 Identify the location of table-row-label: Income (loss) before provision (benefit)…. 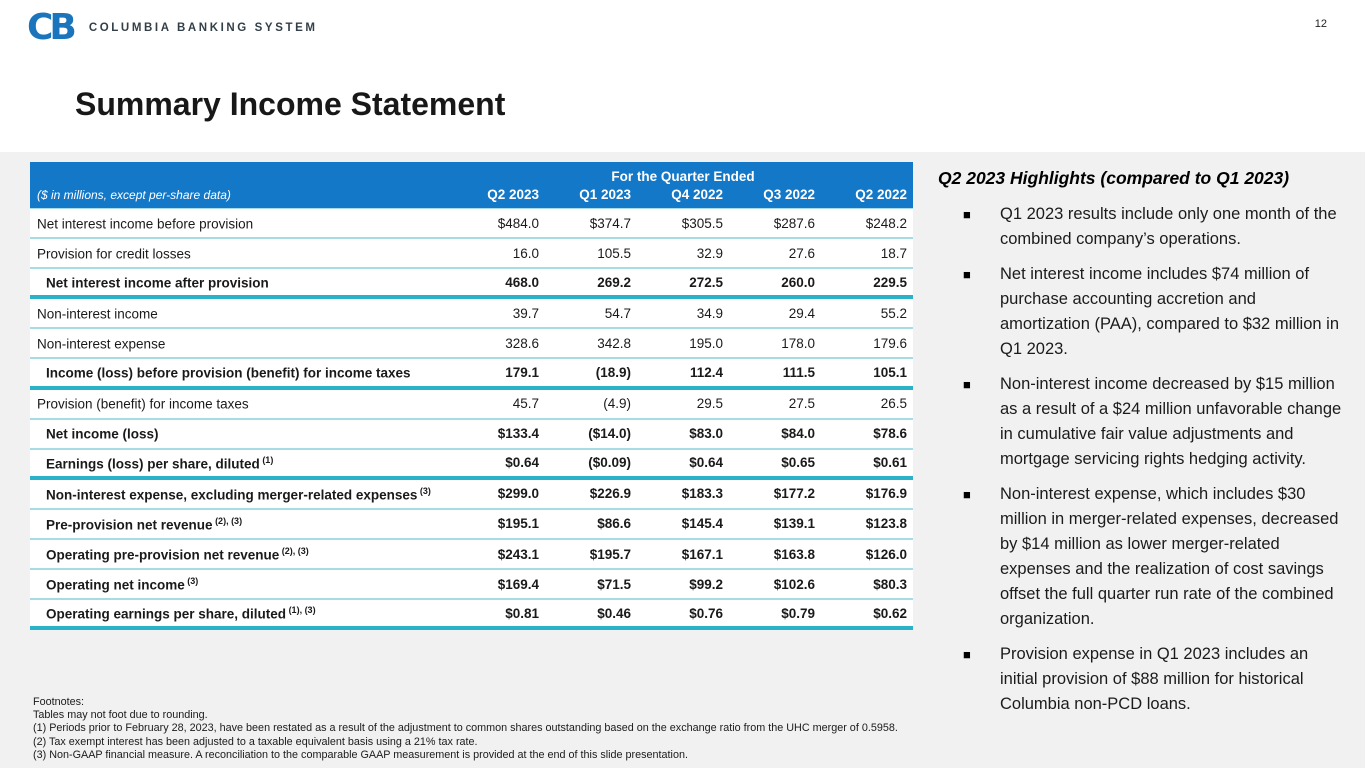
(228, 373).